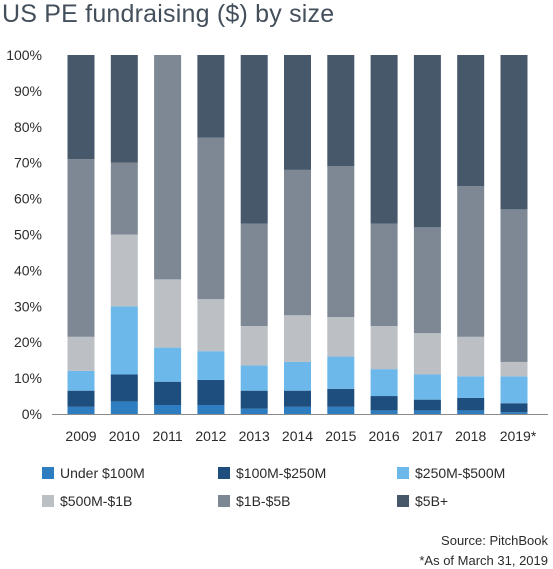 The width and height of the screenshot is (553, 569). What do you see at coordinates (384, 436) in the screenshot?
I see `x-tick-label: 2016` at bounding box center [384, 436].